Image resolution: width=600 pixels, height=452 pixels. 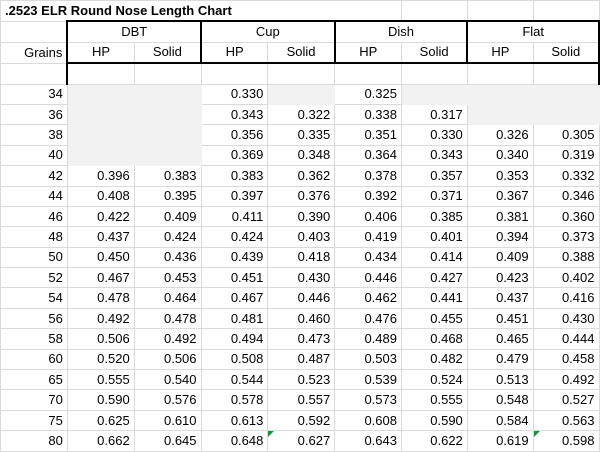 I want to click on value-cell-flat-solid, so click(x=566, y=114).